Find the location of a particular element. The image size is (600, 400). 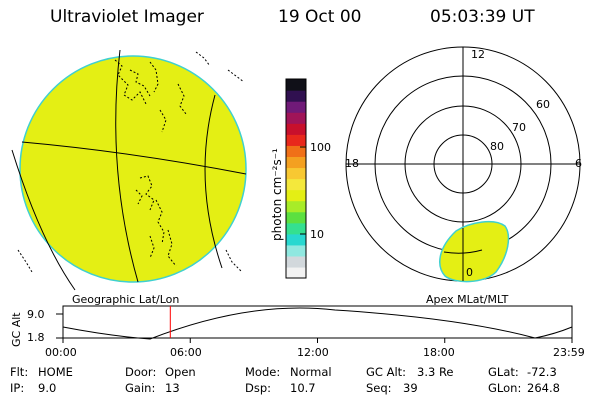

ring-over-patch is located at coordinates (463, 251).